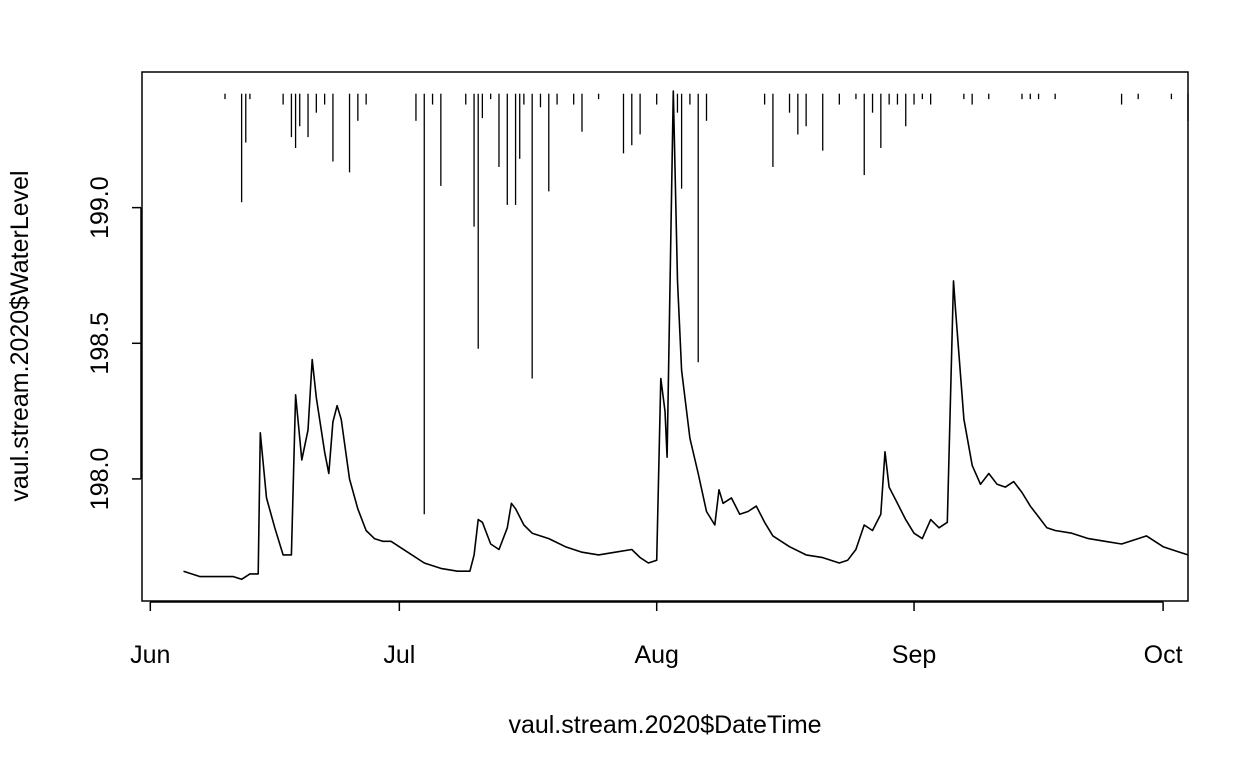 This screenshot has width=1259, height=783. What do you see at coordinates (914, 655) in the screenshot?
I see `x-tick-label: Sep` at bounding box center [914, 655].